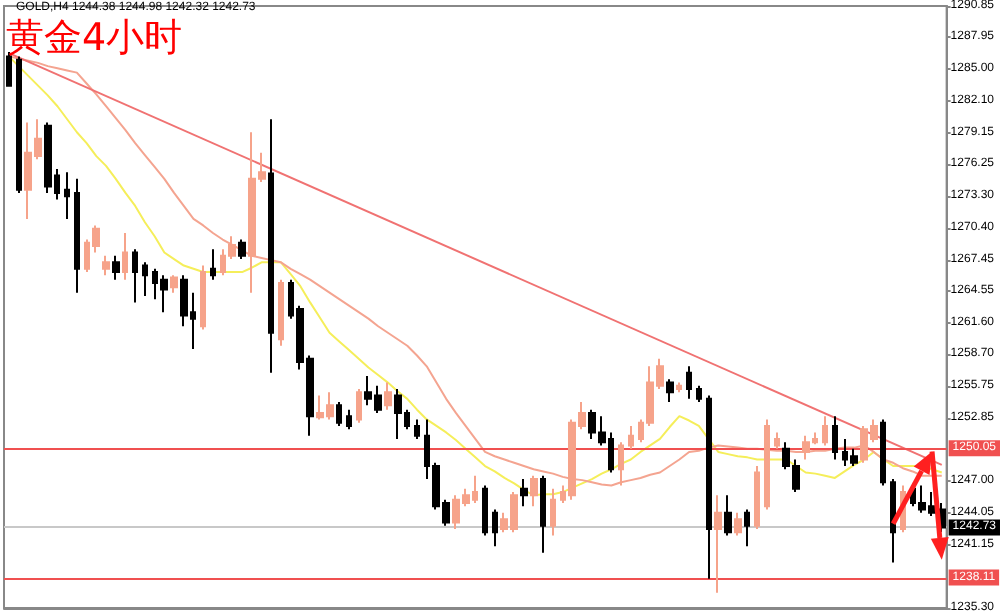  What do you see at coordinates (94, 38) in the screenshot?
I see `chart-title: 黄金4小时` at bounding box center [94, 38].